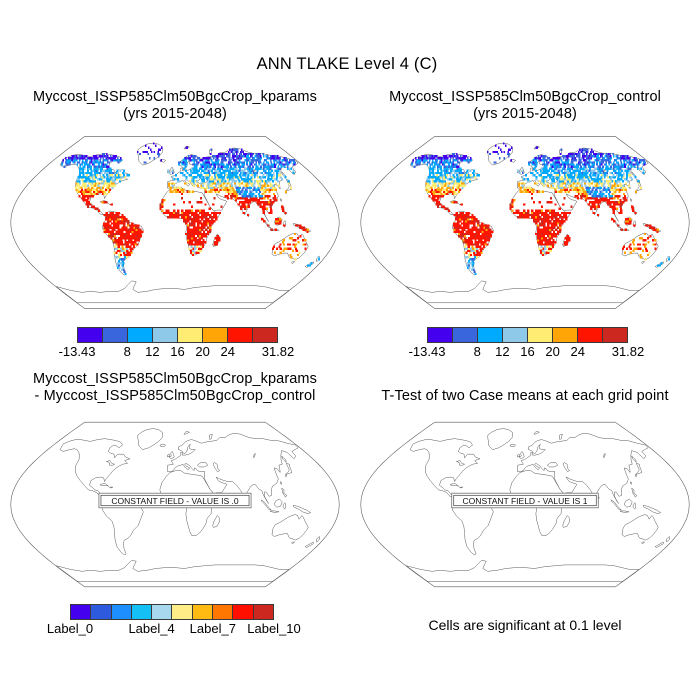 This screenshot has height=700, width=700. What do you see at coordinates (525, 625) in the screenshot?
I see `significance-footnote: Cells are significant at 0.1 level` at bounding box center [525, 625].